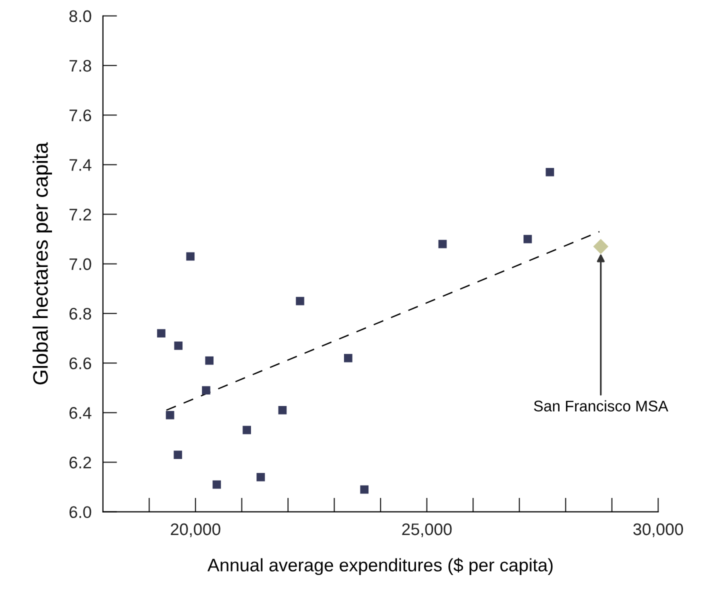 Image resolution: width=710 pixels, height=589 pixels. I want to click on y-tick-label: 8.0, so click(80, 16).